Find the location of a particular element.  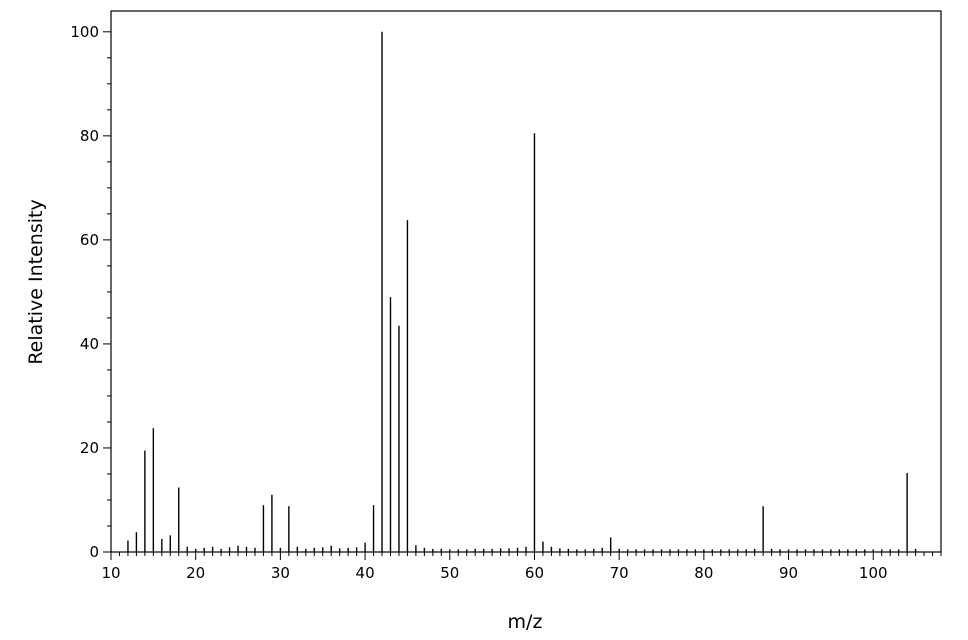

y-tick-label: 60 is located at coordinates (89, 240).